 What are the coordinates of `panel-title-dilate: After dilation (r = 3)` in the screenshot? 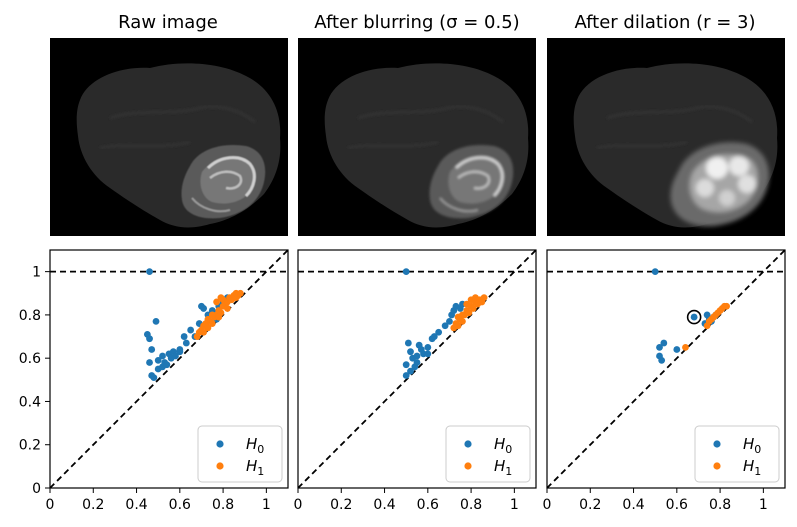 It's located at (664, 22).